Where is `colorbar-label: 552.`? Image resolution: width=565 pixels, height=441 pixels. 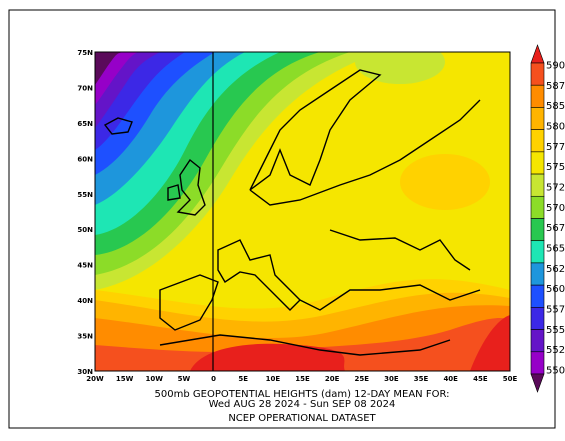 colorbar-label: 552. is located at coordinates (555, 350).